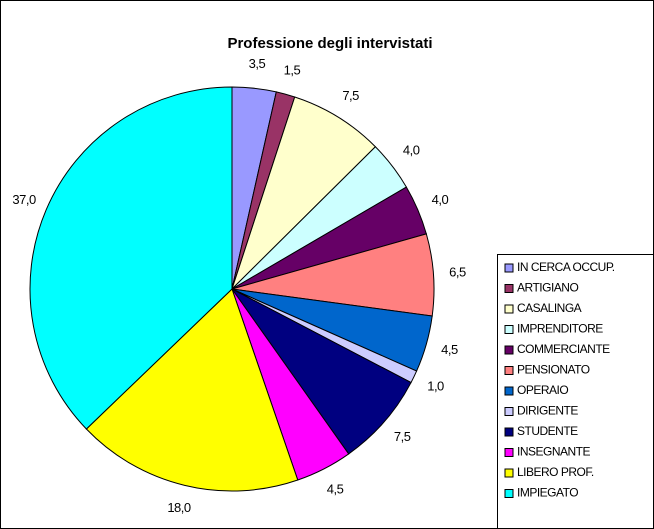 The width and height of the screenshot is (654, 529). What do you see at coordinates (435, 386) in the screenshot?
I see `data-label: 1,0` at bounding box center [435, 386].